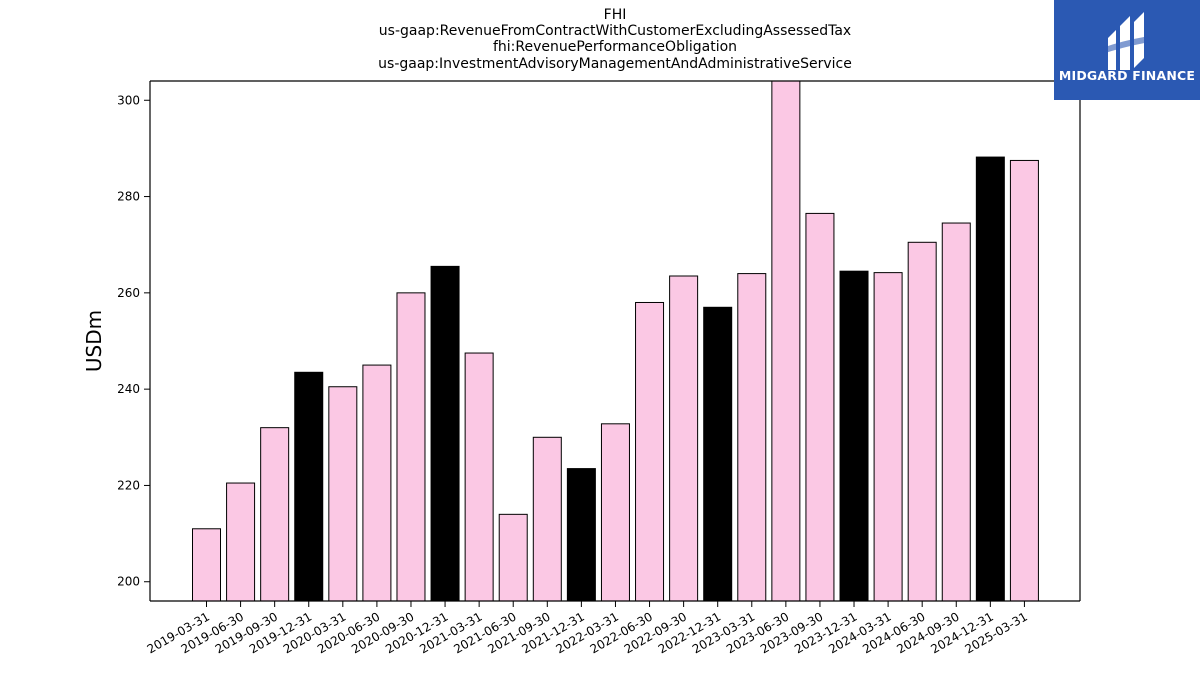 Image resolution: width=1200 pixels, height=675 pixels. What do you see at coordinates (1126, 41) in the screenshot?
I see `logo-mark-icon` at bounding box center [1126, 41].